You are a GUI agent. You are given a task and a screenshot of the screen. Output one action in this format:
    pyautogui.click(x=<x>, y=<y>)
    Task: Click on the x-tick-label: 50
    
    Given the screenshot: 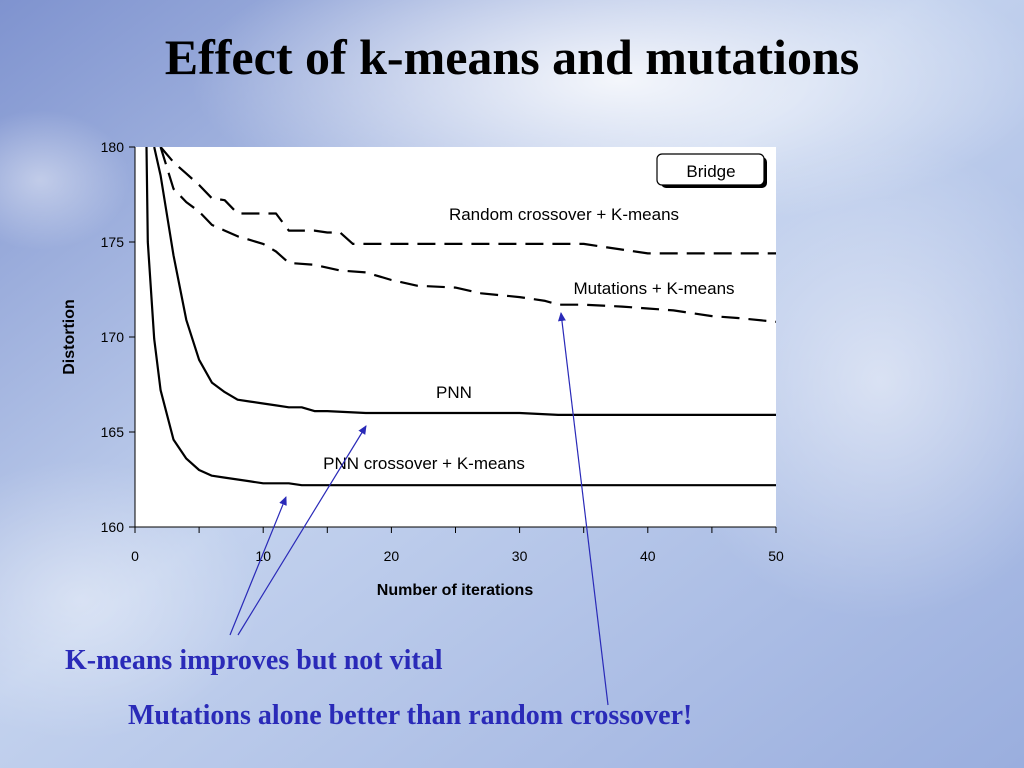 What is the action you would take?
    pyautogui.click(x=776, y=556)
    